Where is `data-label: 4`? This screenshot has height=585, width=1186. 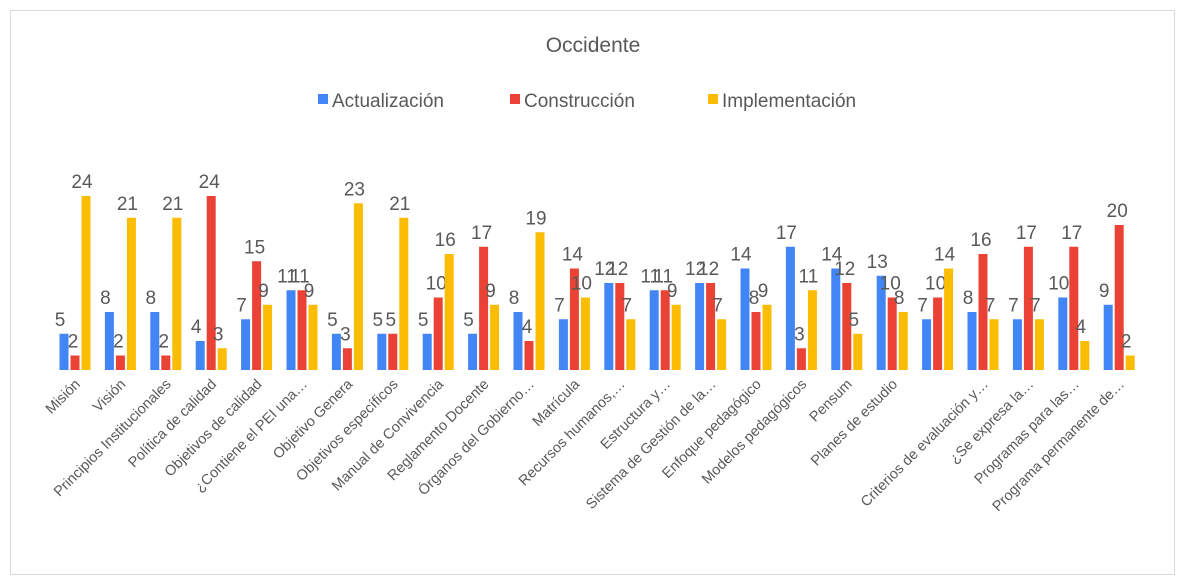 data-label: 4 is located at coordinates (1081, 327).